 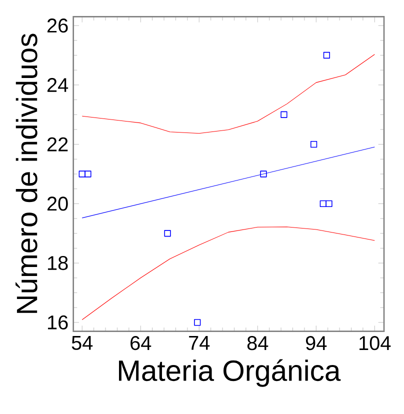 I want to click on y-tick-label: 24, so click(x=57, y=85).